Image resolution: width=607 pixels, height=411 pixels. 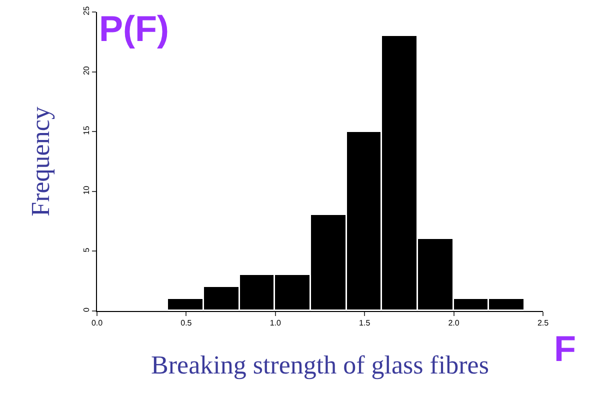 What do you see at coordinates (276, 323) in the screenshot?
I see `x-tick-label: 1.0` at bounding box center [276, 323].